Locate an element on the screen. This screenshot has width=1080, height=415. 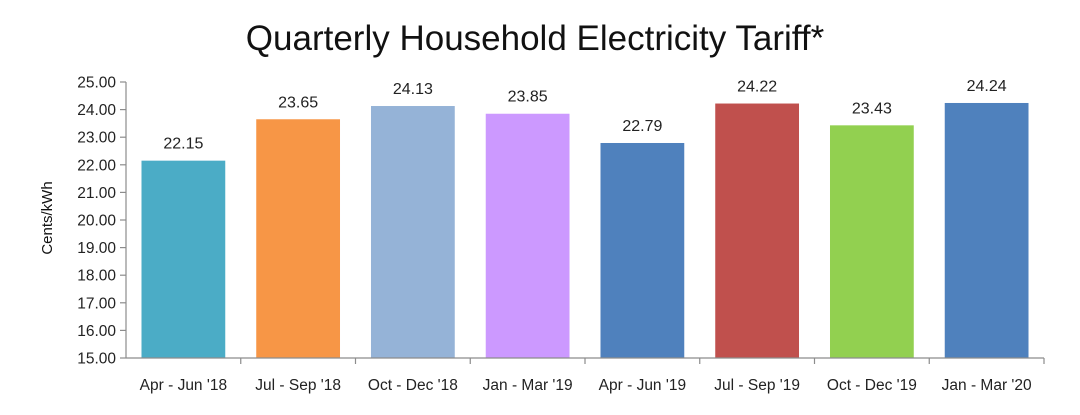
y-tick-label: 15.00 is located at coordinates (96, 359).